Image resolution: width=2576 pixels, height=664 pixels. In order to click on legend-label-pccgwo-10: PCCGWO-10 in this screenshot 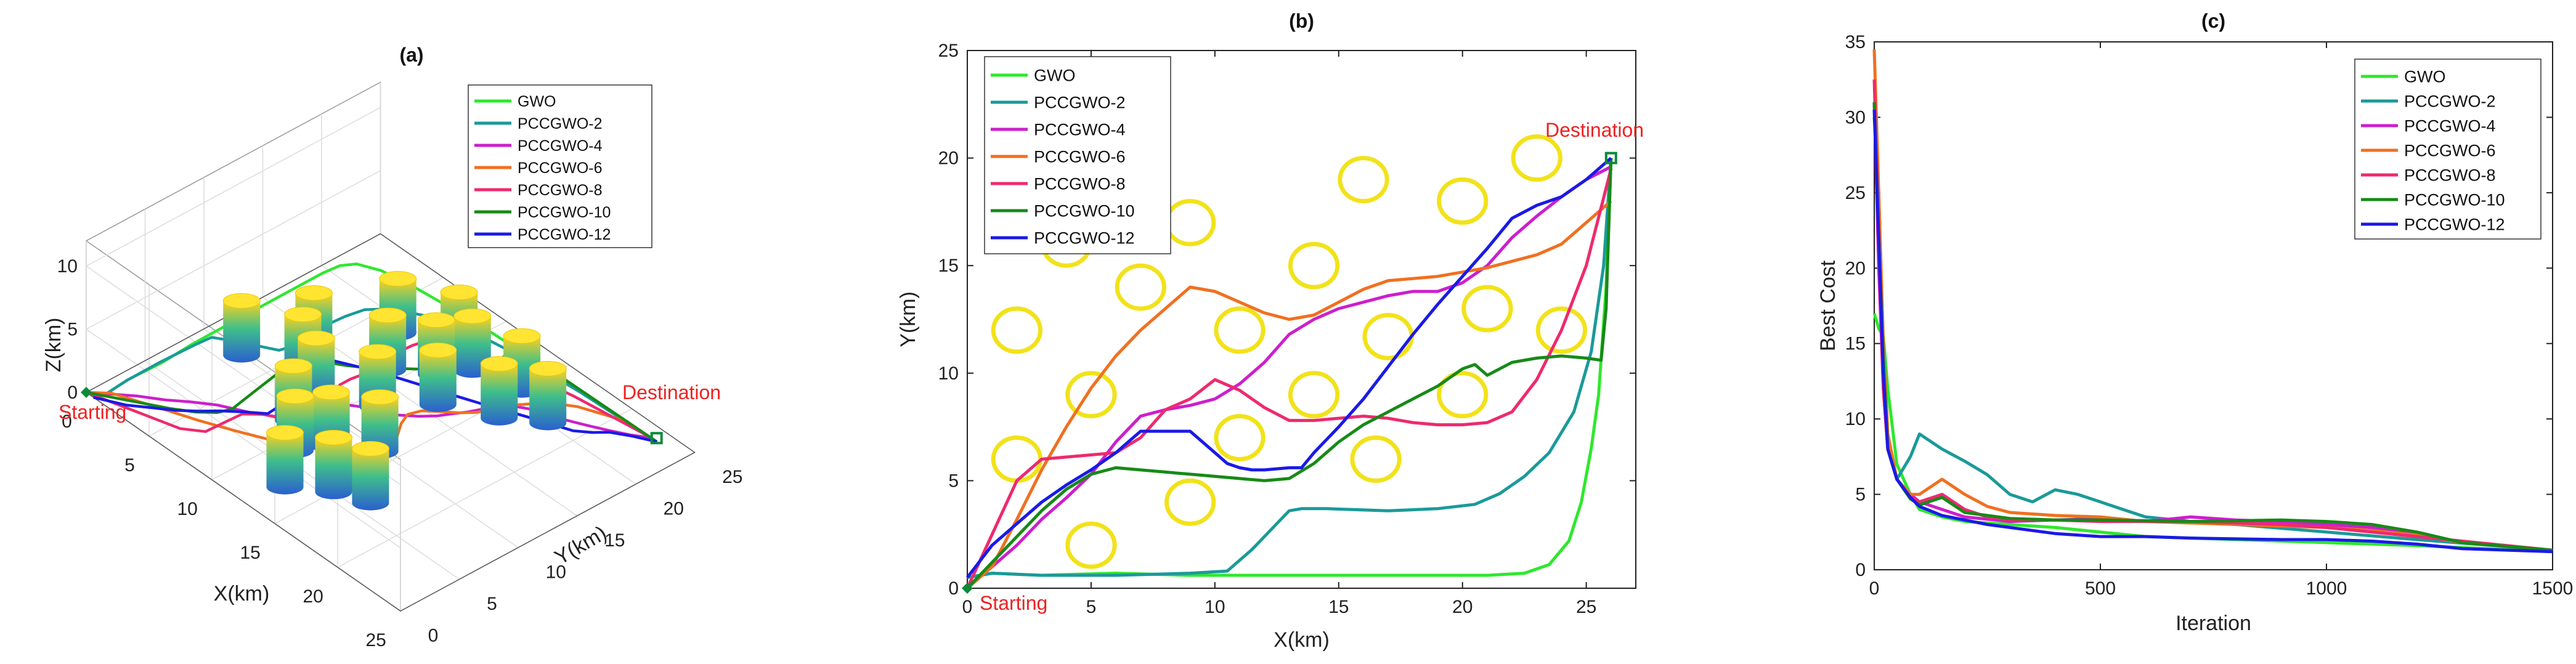, I will do `click(1084, 211)`.